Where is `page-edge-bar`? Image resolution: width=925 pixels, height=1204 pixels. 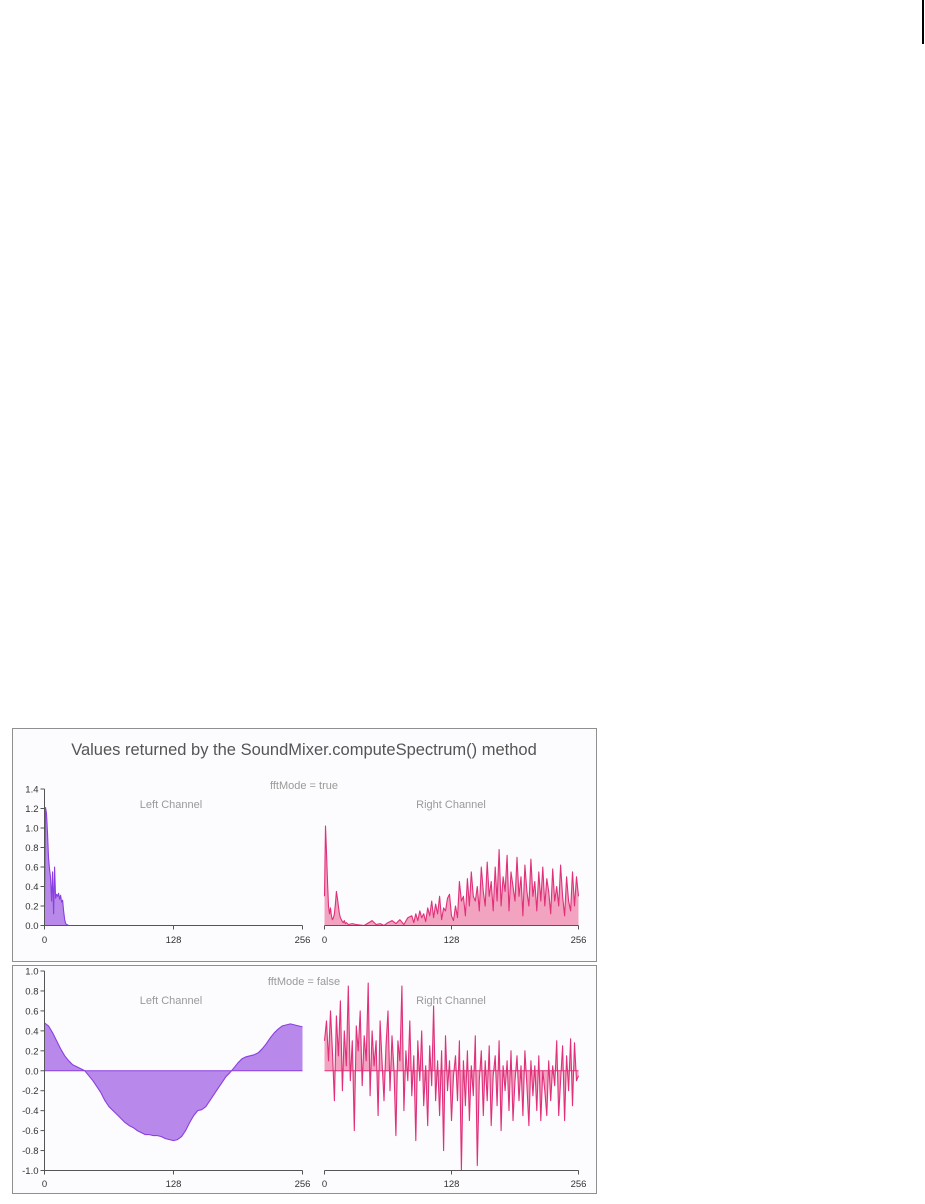
page-edge-bar is located at coordinates (923, 22).